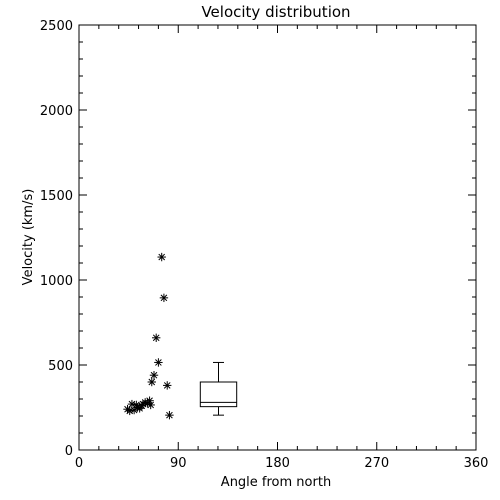 Image resolution: width=500 pixels, height=500 pixels. Describe the element at coordinates (69, 451) in the screenshot. I see `y-tick-label: 0` at that location.